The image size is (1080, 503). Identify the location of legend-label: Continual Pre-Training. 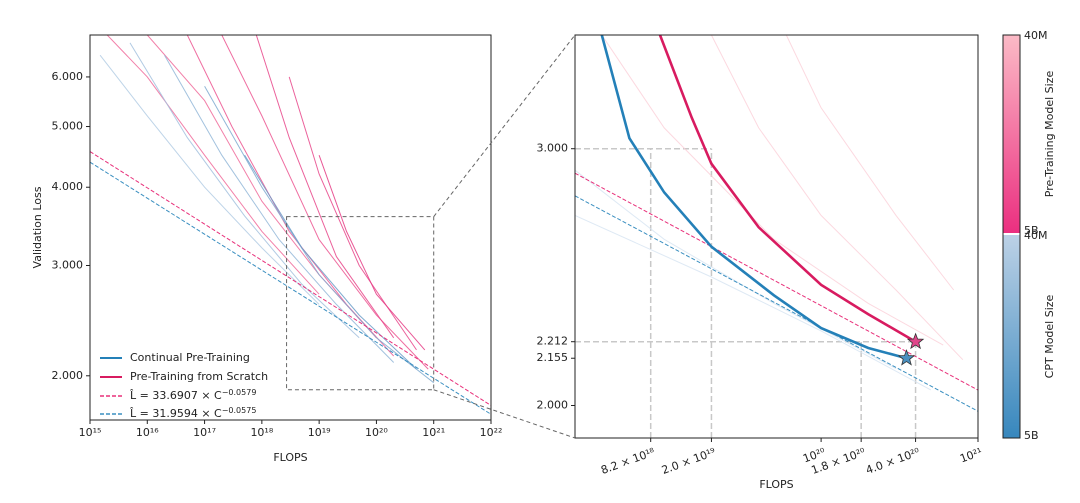
(190, 357).